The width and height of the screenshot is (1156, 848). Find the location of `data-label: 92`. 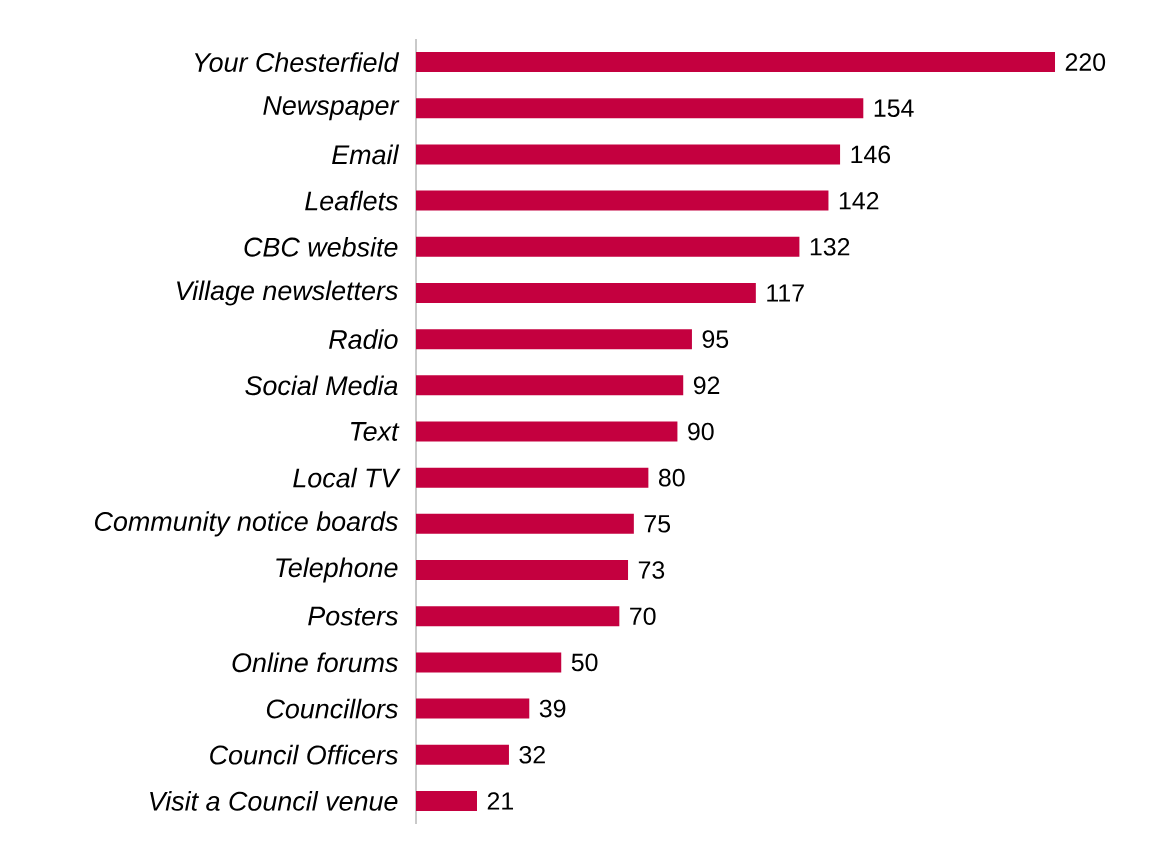

data-label: 92 is located at coordinates (706, 385).